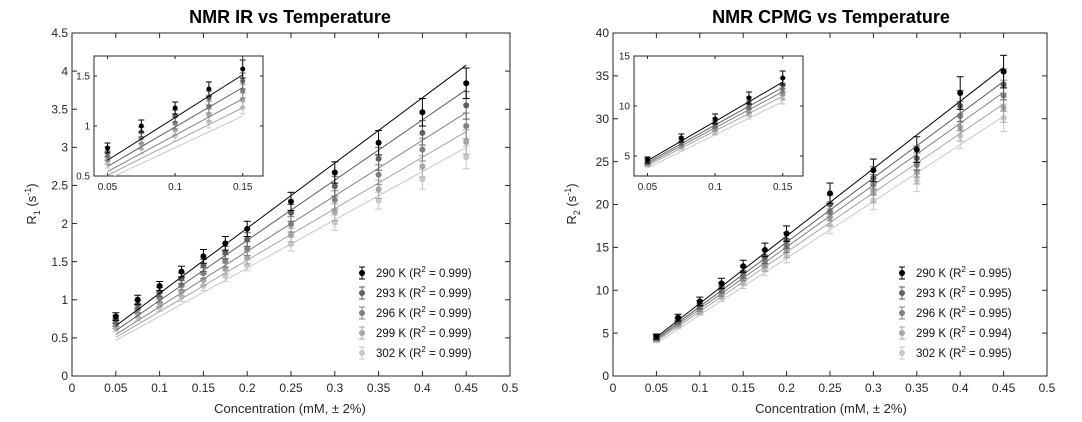 Image resolution: width=1082 pixels, height=422 pixels. What do you see at coordinates (603, 33) in the screenshot?
I see `y-tick-label: 40` at bounding box center [603, 33].